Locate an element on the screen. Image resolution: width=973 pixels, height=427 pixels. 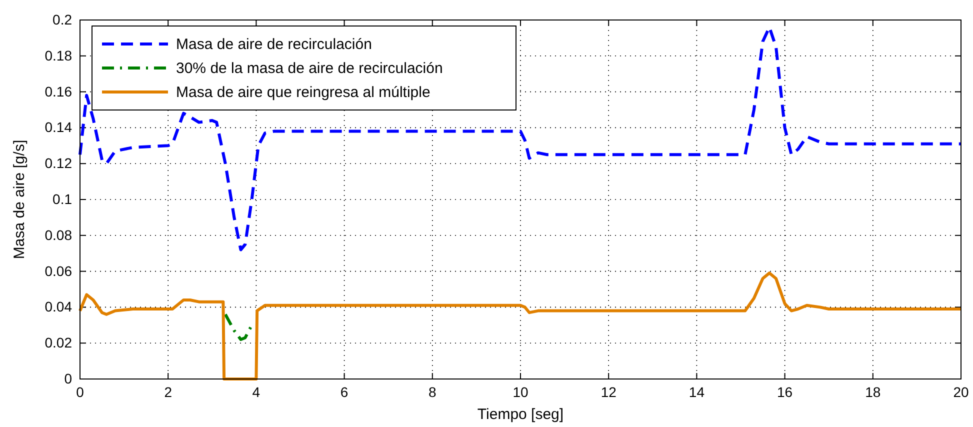
y-tick-label: 0.06 is located at coordinates (58, 270).